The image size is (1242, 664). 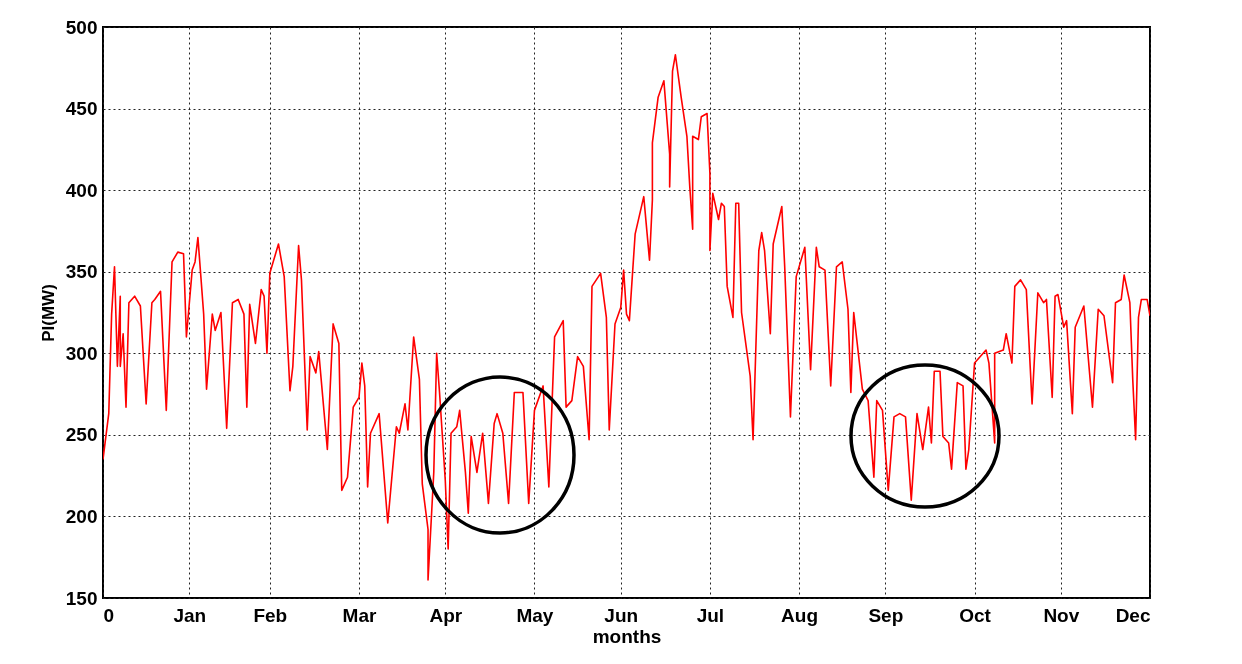 I want to click on x-tick-label: Feb, so click(x=270, y=615).